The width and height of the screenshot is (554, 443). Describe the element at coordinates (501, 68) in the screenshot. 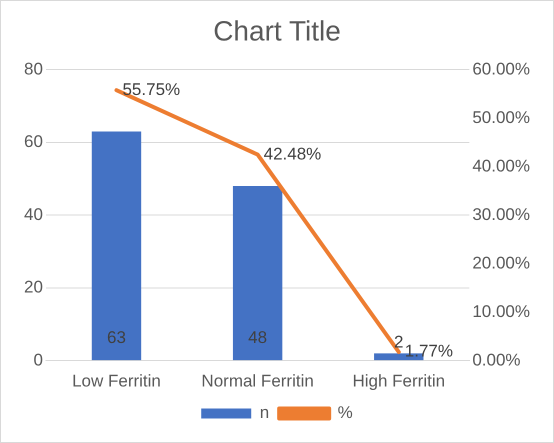

I see `y2-tick-label: 60.00%` at that location.